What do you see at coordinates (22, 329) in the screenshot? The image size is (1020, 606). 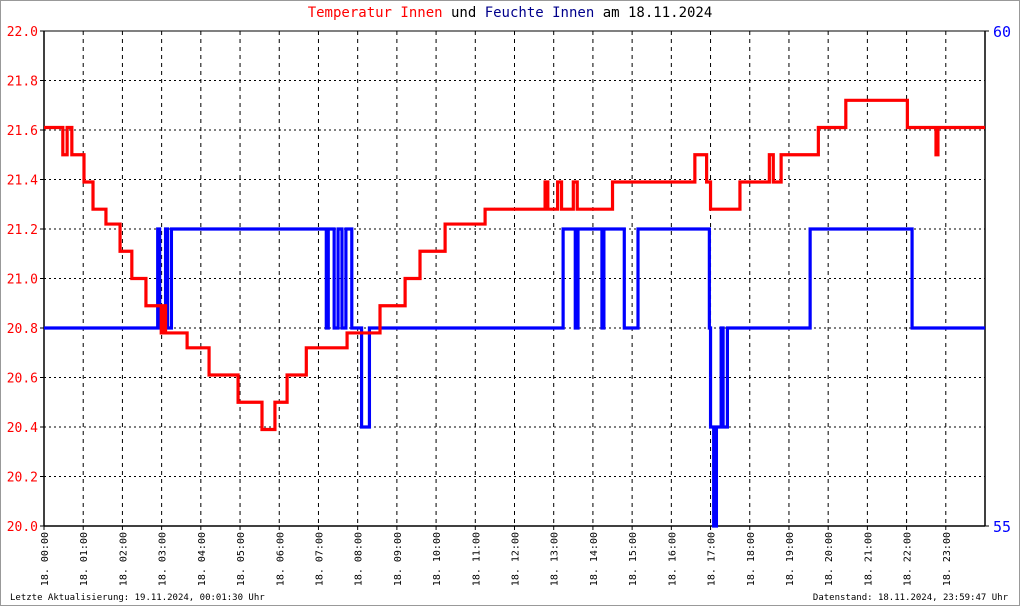 I see `y-left-tick-label: 20.8` at bounding box center [22, 329].